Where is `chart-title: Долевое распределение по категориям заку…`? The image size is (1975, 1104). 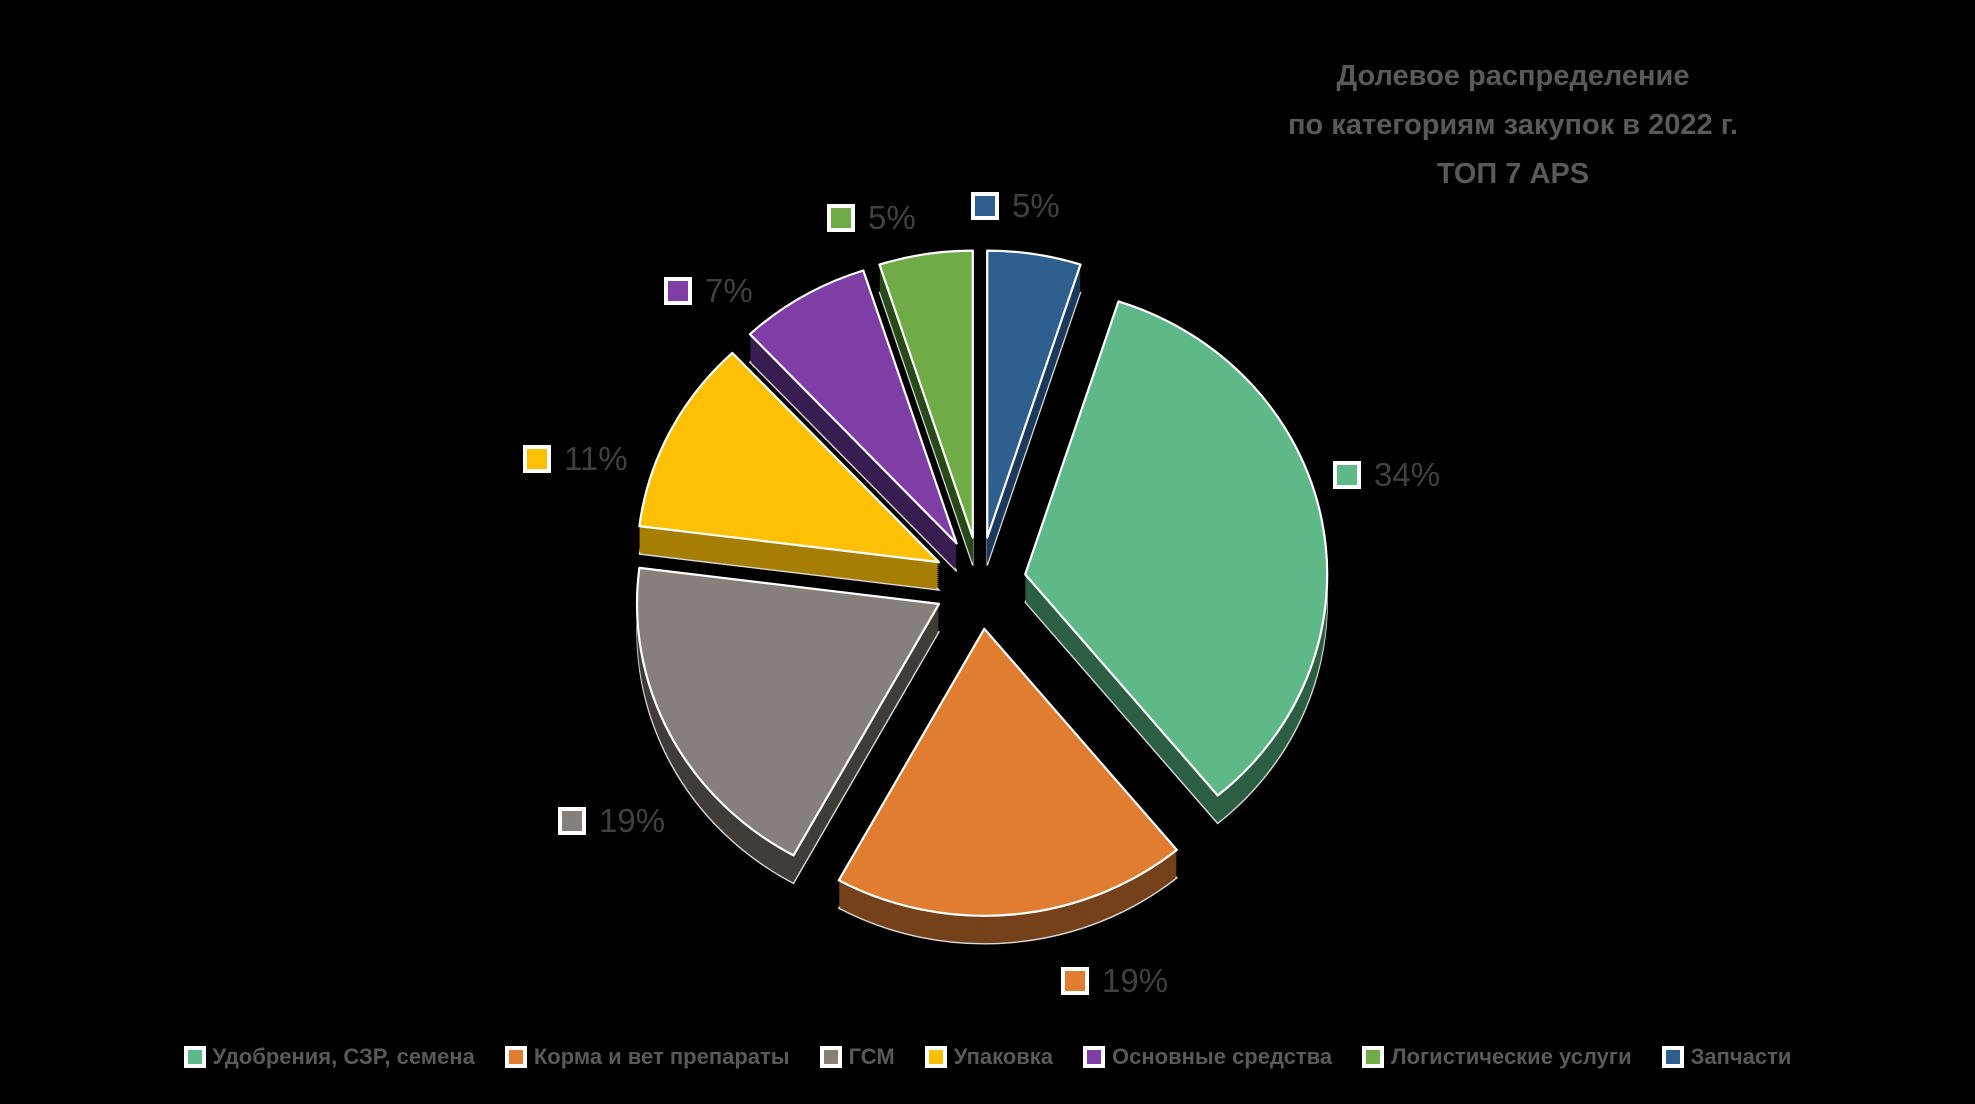 chart-title: Долевое распределение по категориям заку… is located at coordinates (1513, 125).